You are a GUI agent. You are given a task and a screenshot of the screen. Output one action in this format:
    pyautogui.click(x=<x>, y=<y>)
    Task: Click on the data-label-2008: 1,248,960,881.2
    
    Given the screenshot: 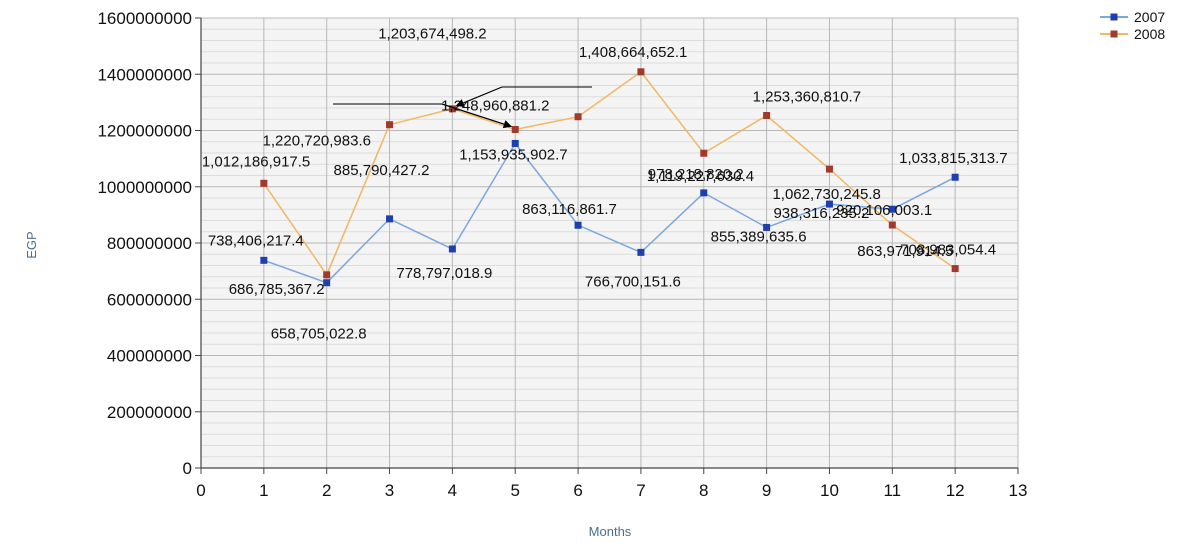 What is the action you would take?
    pyautogui.click(x=495, y=106)
    